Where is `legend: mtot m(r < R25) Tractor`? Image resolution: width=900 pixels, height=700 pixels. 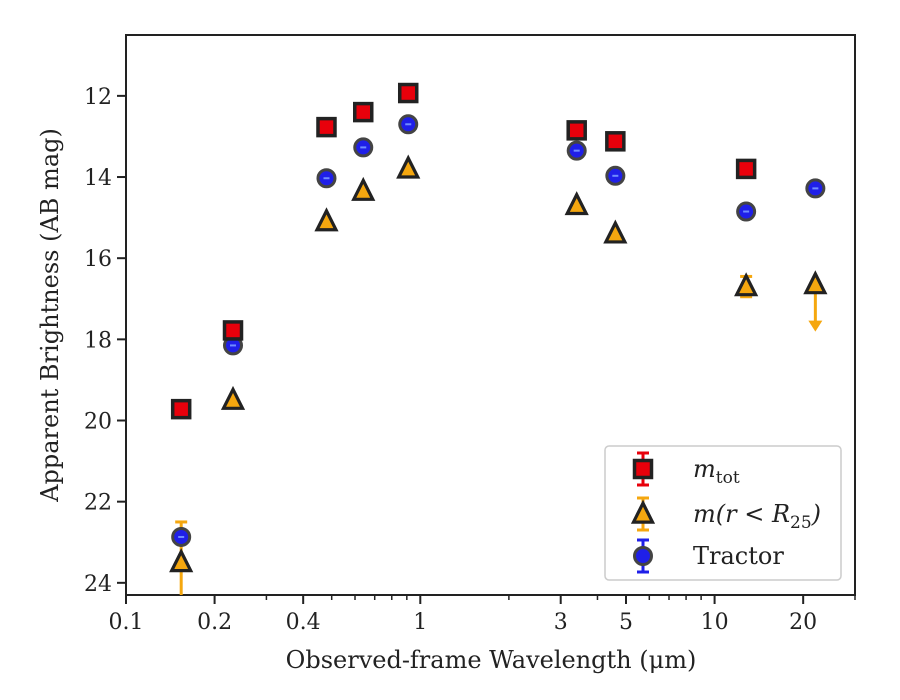
legend: mtot m(r < R25) Tractor is located at coordinates (723, 513).